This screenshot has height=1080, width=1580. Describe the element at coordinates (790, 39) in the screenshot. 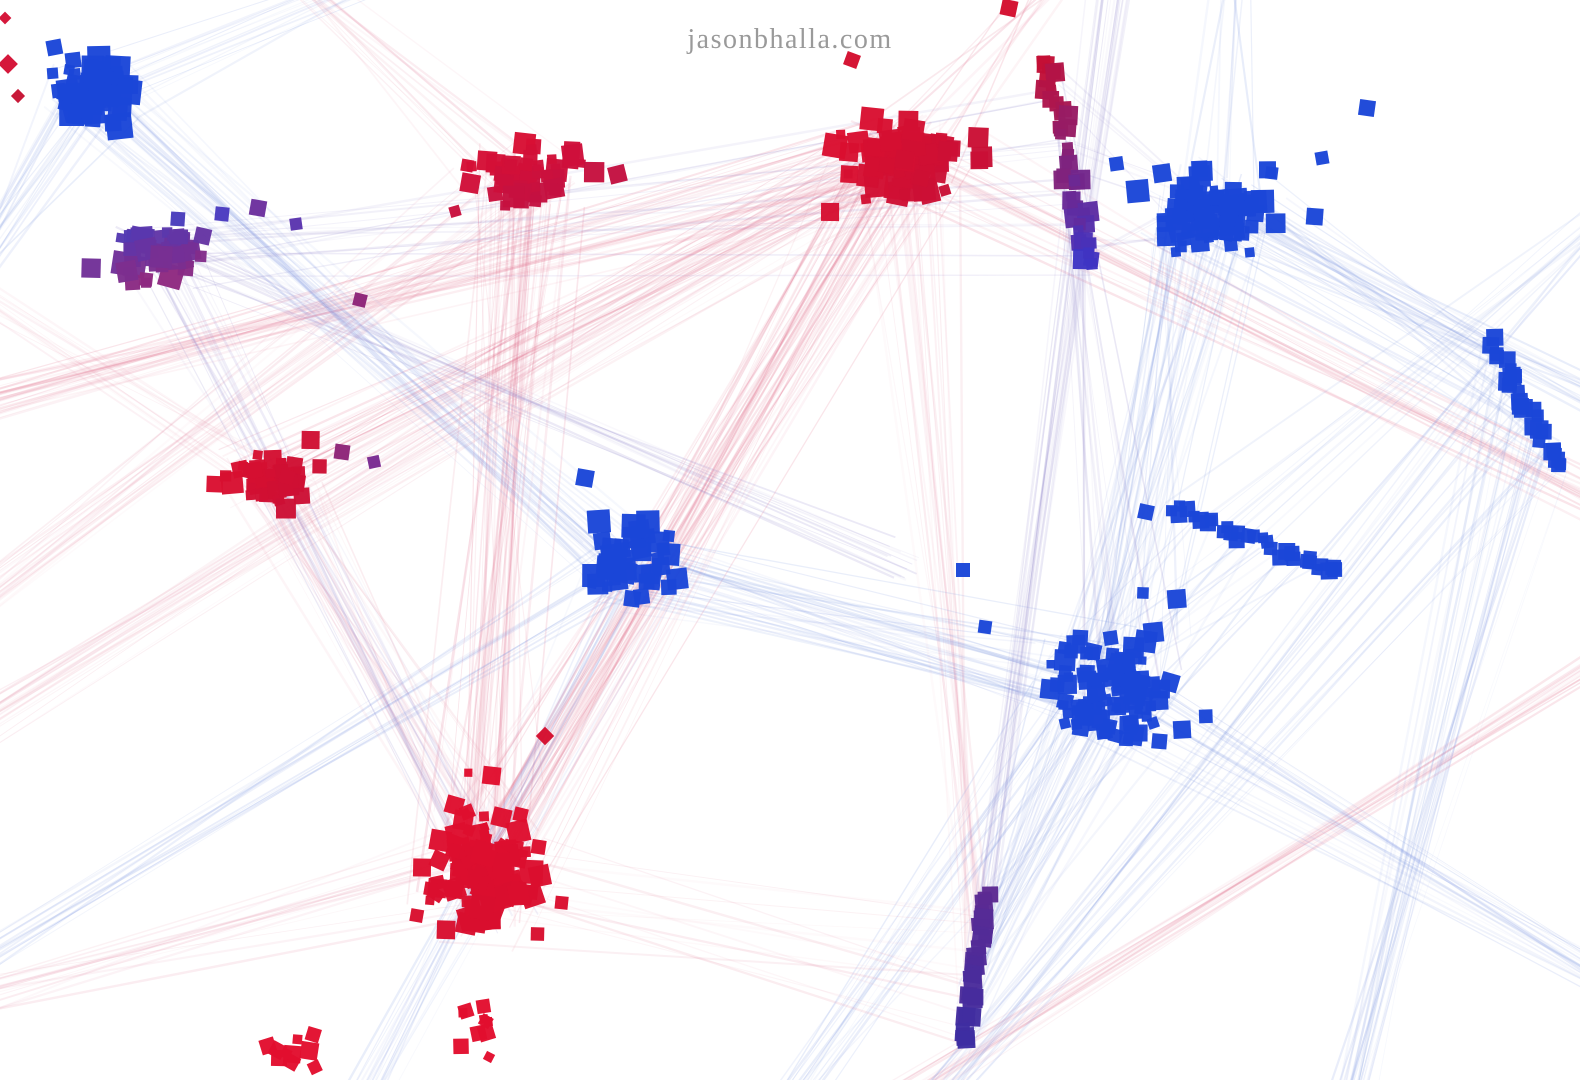

I see `watermark-text: jasonbhalla.com` at that location.